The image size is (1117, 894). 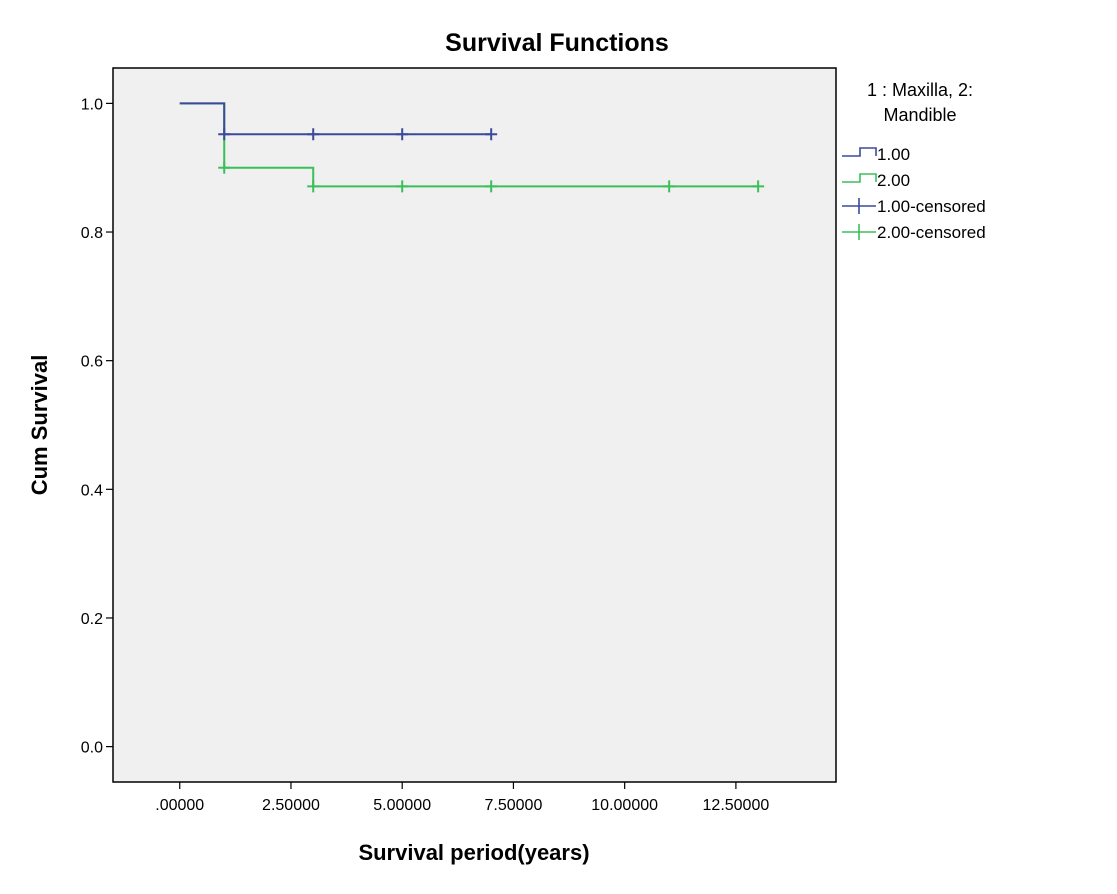 What do you see at coordinates (893, 180) in the screenshot?
I see `legend-label: 2.00` at bounding box center [893, 180].